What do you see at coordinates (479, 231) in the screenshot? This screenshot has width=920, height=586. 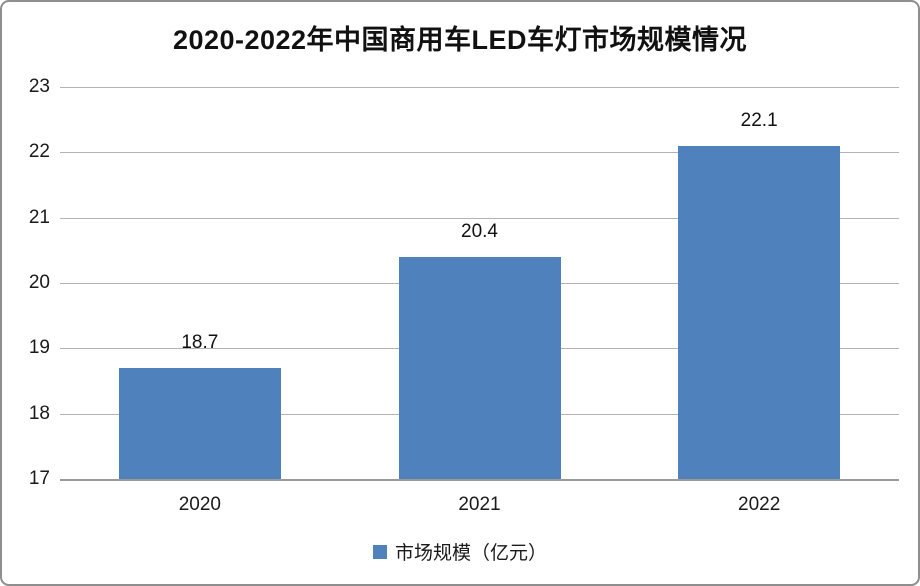 I see `bar-value-label: 20.4` at bounding box center [479, 231].